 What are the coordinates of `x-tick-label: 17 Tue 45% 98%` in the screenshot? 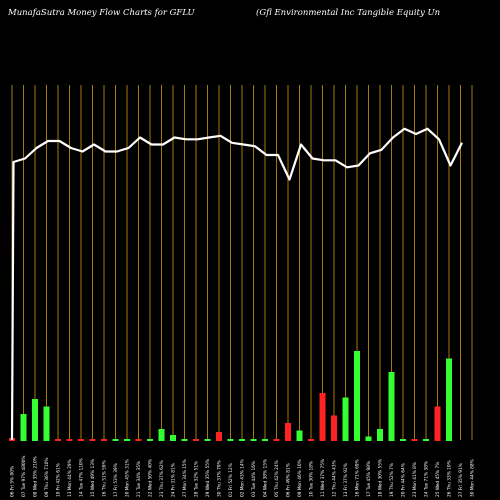 It's located at (369, 479).